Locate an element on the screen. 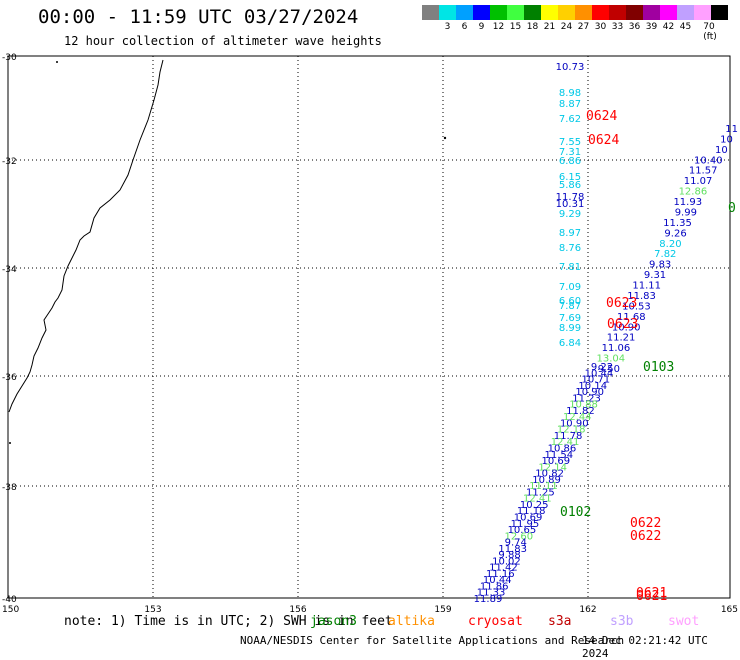 Image resolution: width=740 pixels, height=660 pixels. wave-height-label: 11.07 is located at coordinates (698, 181).